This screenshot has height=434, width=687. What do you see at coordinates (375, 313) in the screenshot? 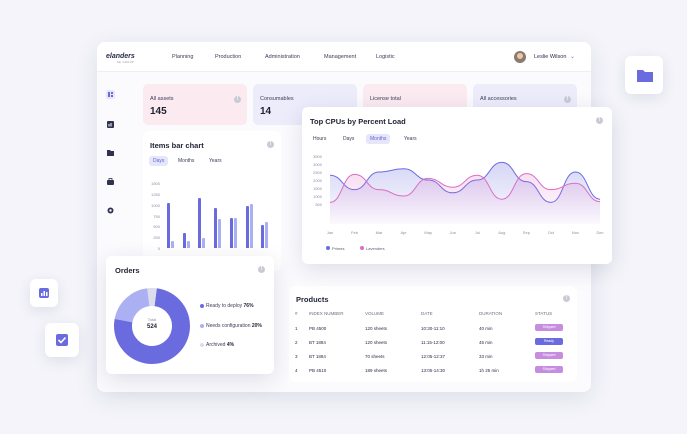
I see `column-header: VOLUME` at bounding box center [375, 313].